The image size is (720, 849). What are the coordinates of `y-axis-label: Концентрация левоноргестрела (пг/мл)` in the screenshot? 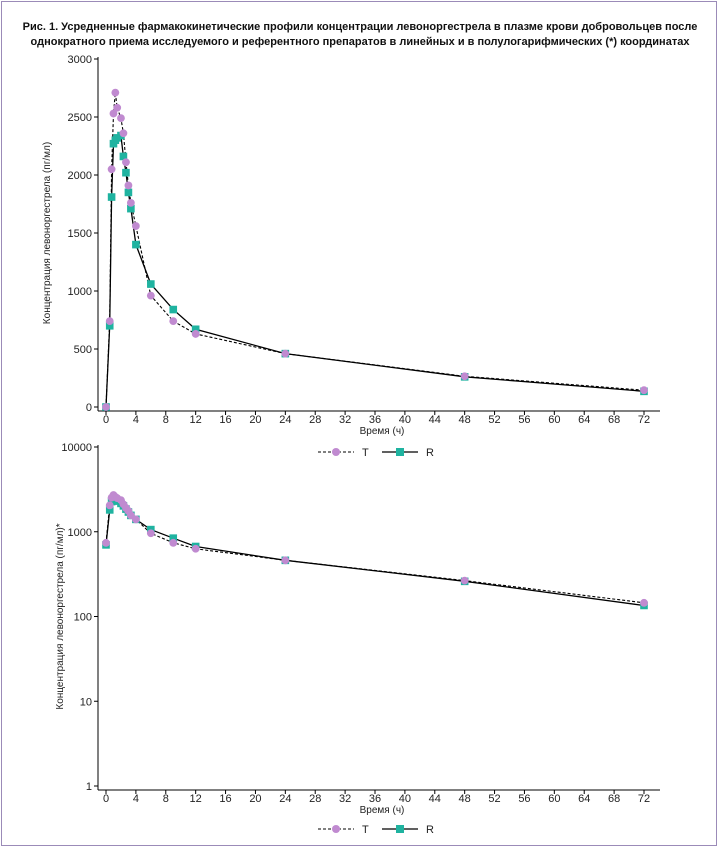 It's located at (47, 233).